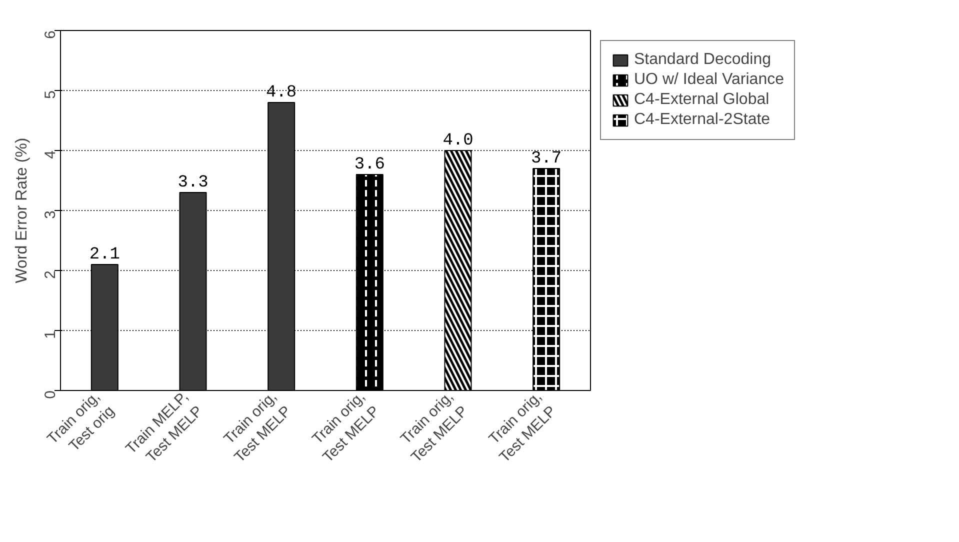  I want to click on y-tick-label: 4, so click(50, 154).